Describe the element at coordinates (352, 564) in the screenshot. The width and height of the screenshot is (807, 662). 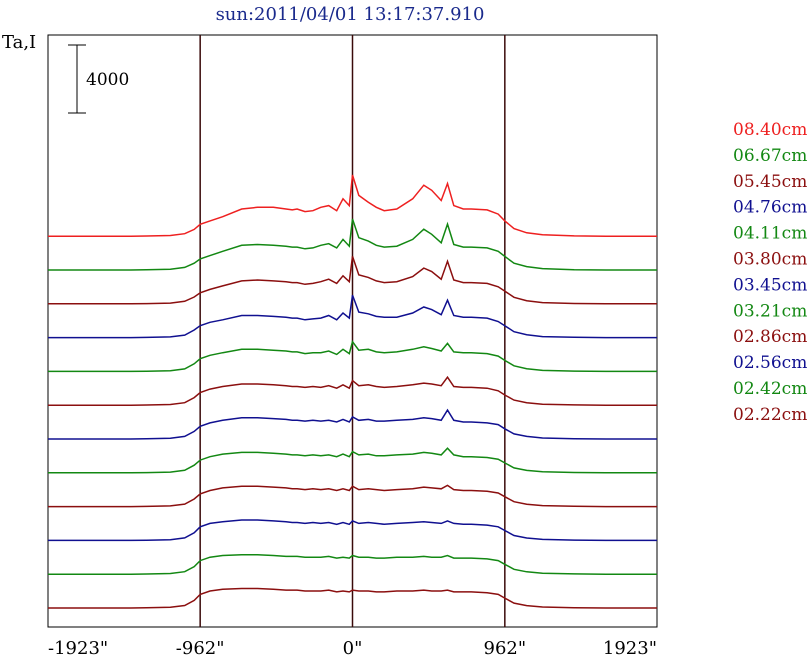
I see `series-line-02.42cm` at that location.